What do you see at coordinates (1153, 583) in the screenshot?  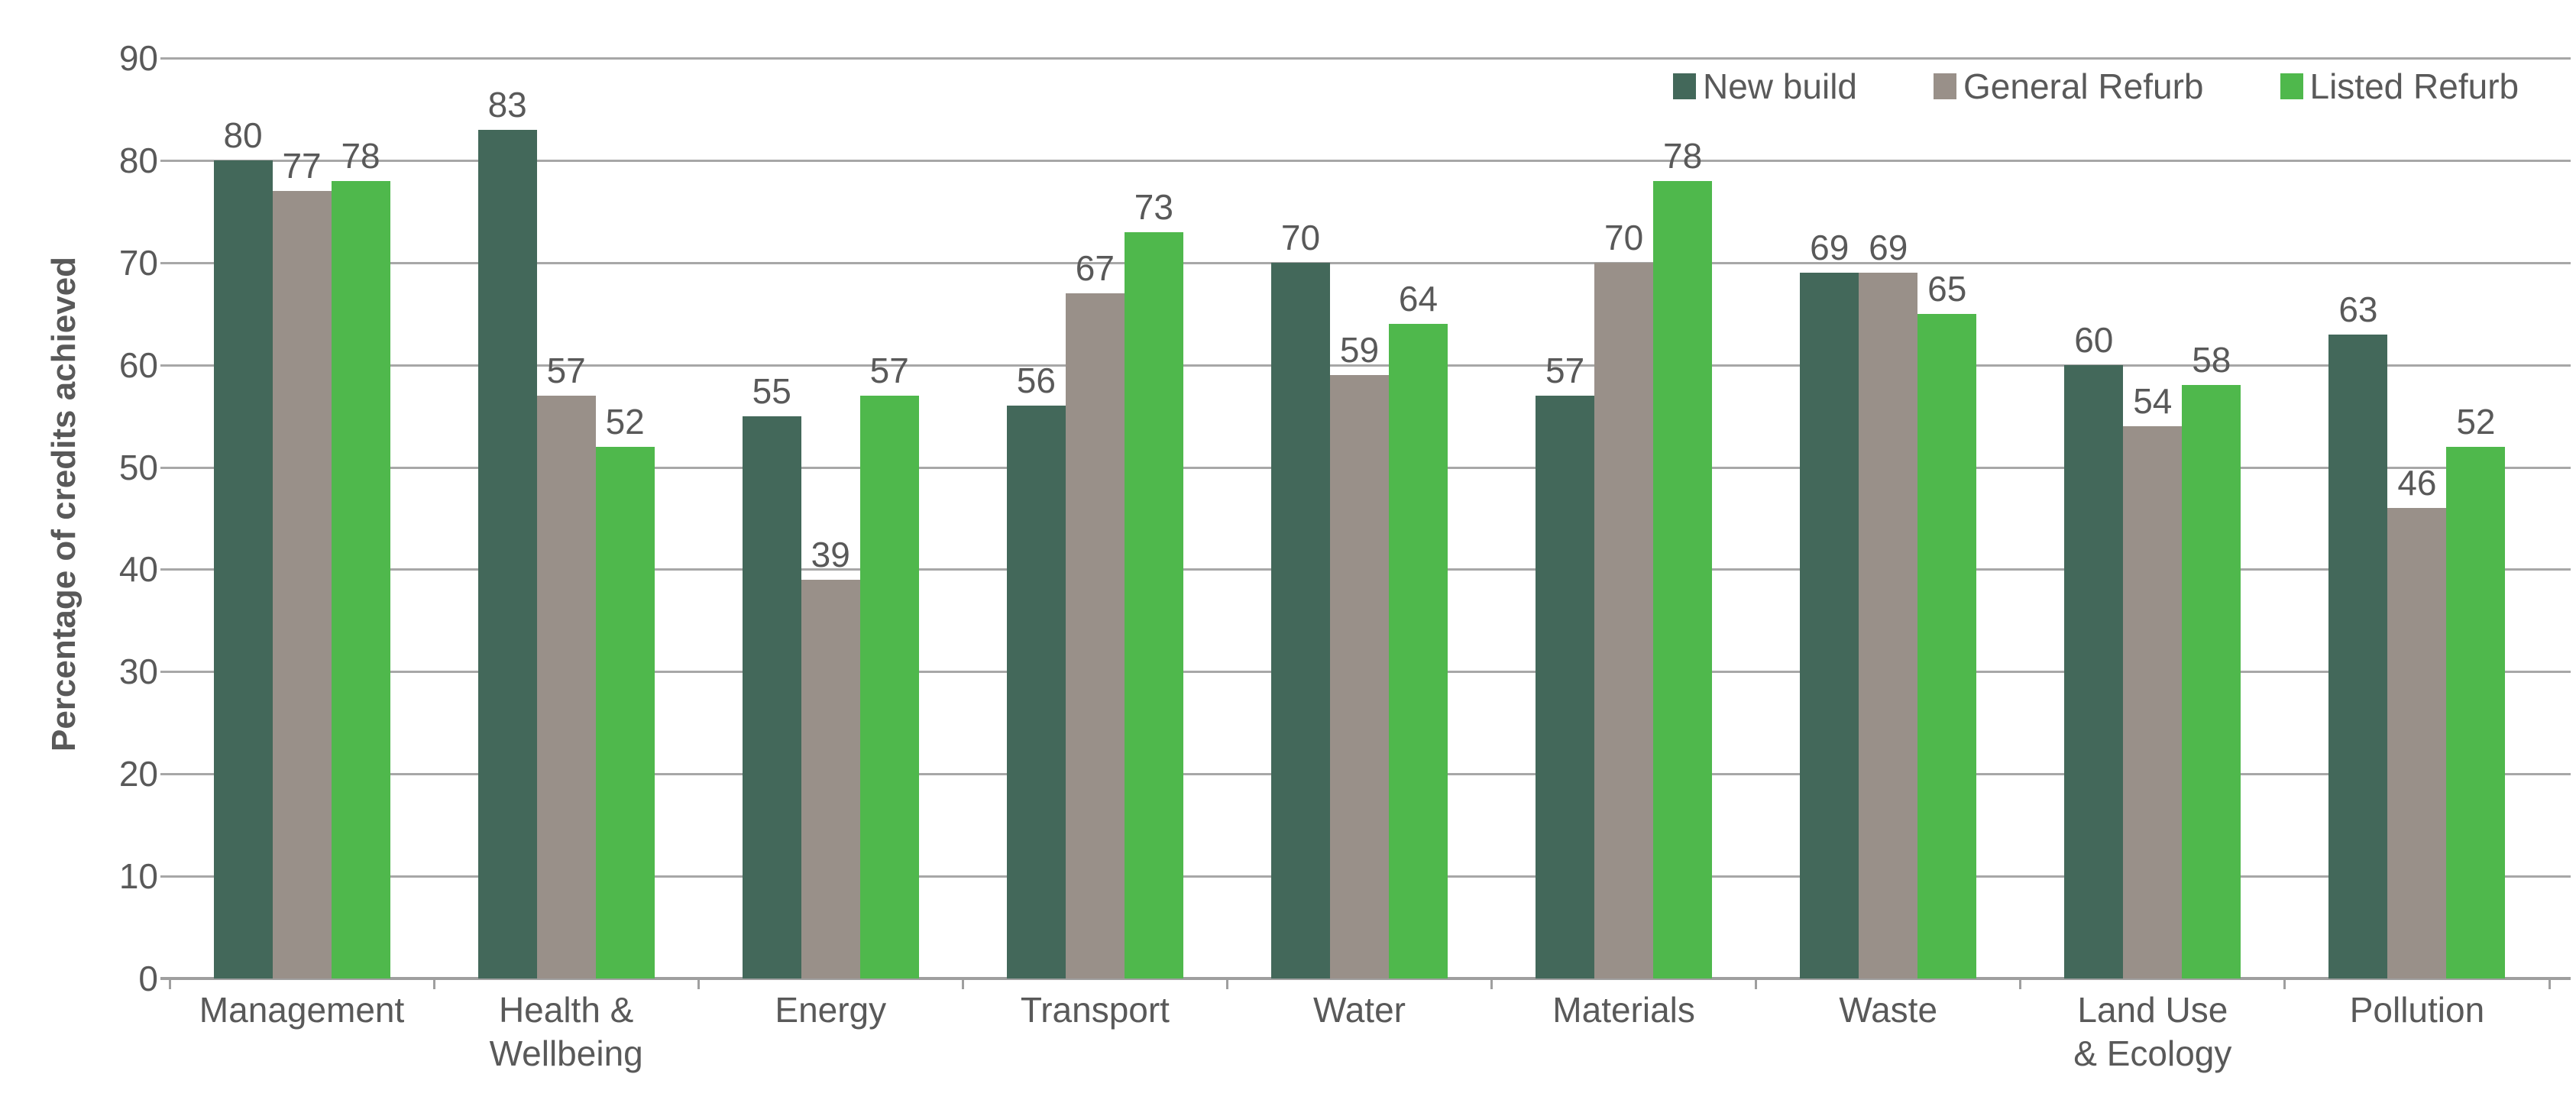 I see `bar-listed-refurb-transport: 73` at bounding box center [1153, 583].